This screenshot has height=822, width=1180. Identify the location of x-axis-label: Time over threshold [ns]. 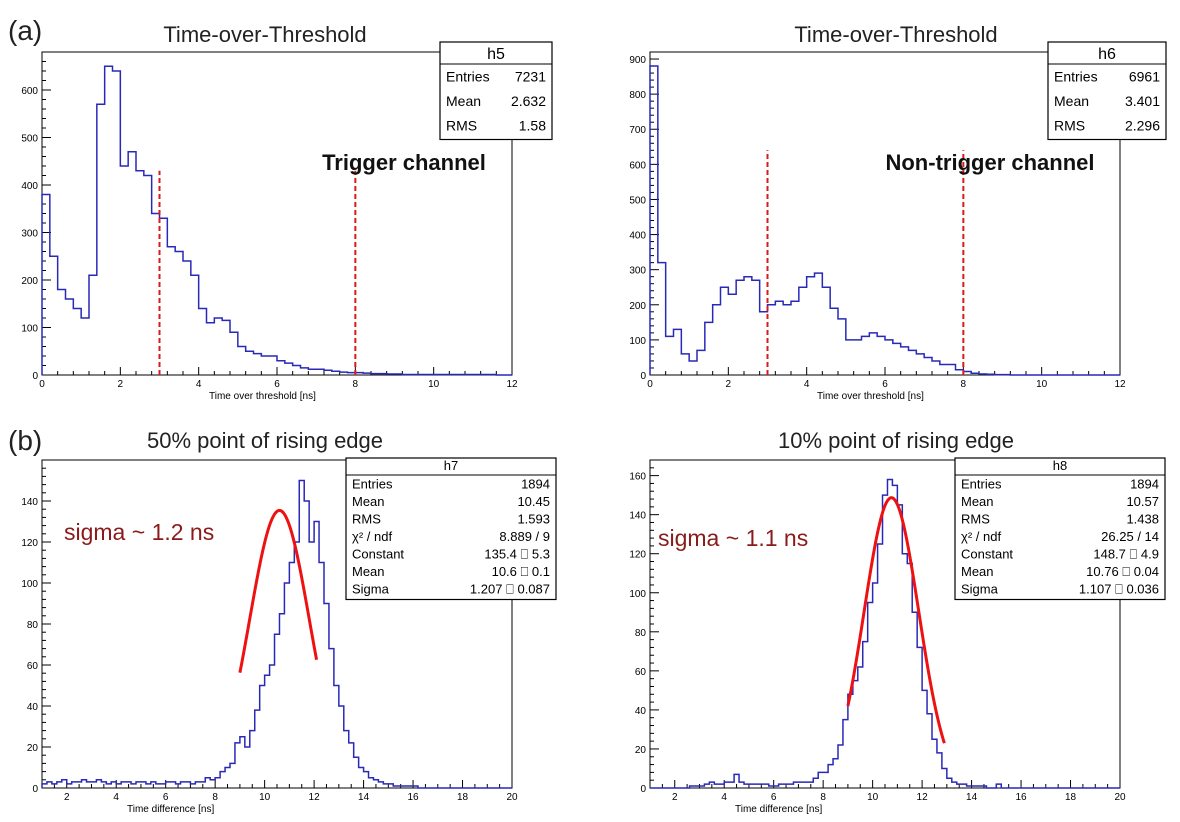
(262, 396).